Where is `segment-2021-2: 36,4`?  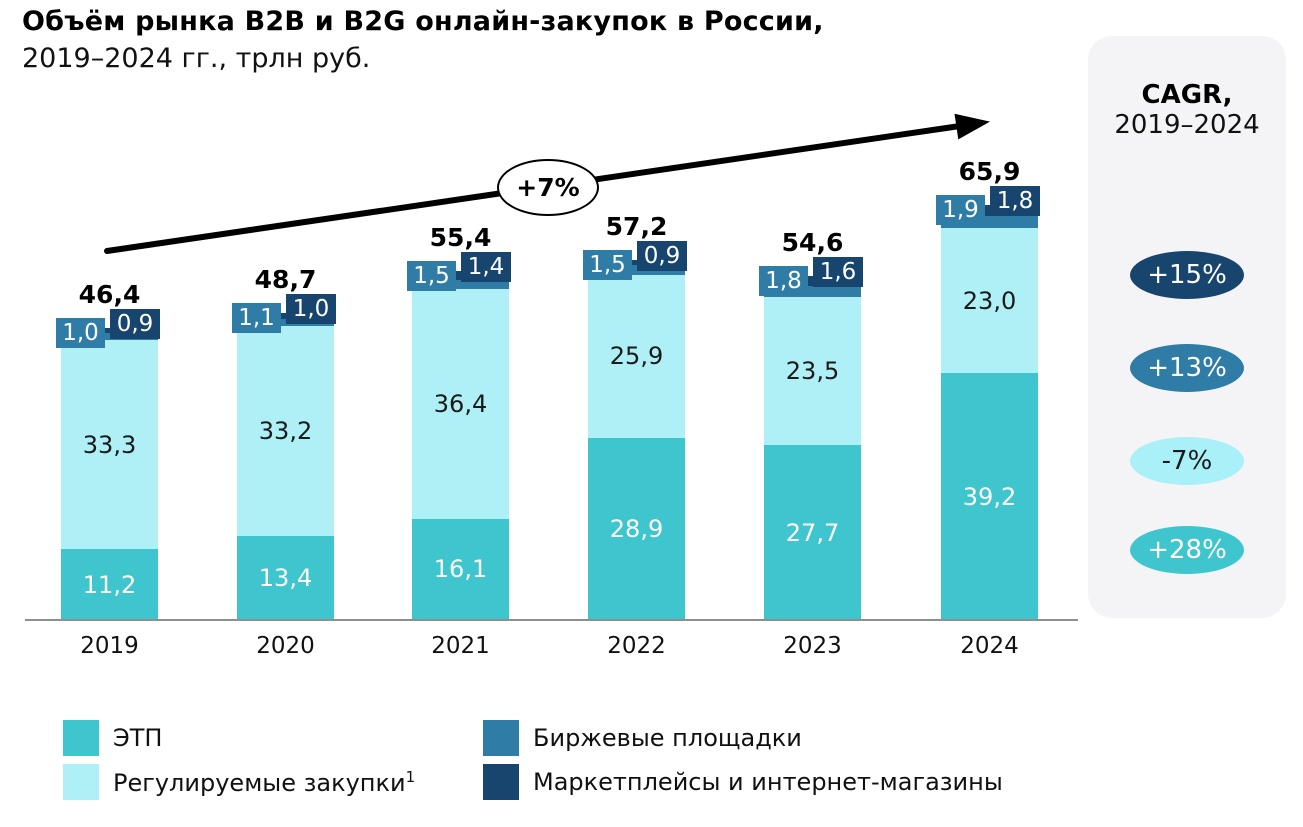
segment-2021-2: 36,4 is located at coordinates (460, 404).